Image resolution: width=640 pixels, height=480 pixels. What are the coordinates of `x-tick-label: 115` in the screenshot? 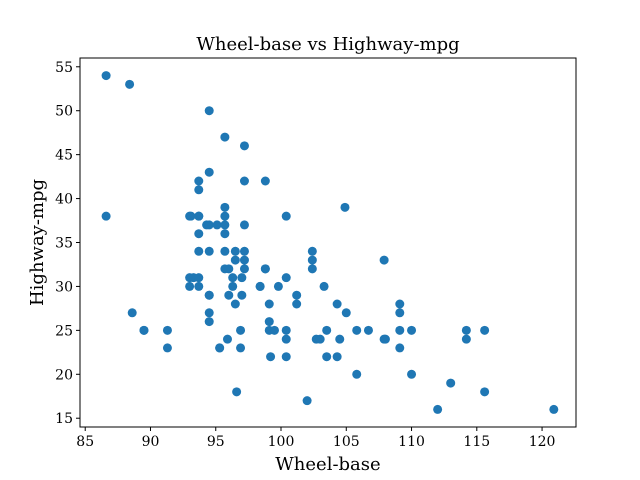 It's located at (476, 442).